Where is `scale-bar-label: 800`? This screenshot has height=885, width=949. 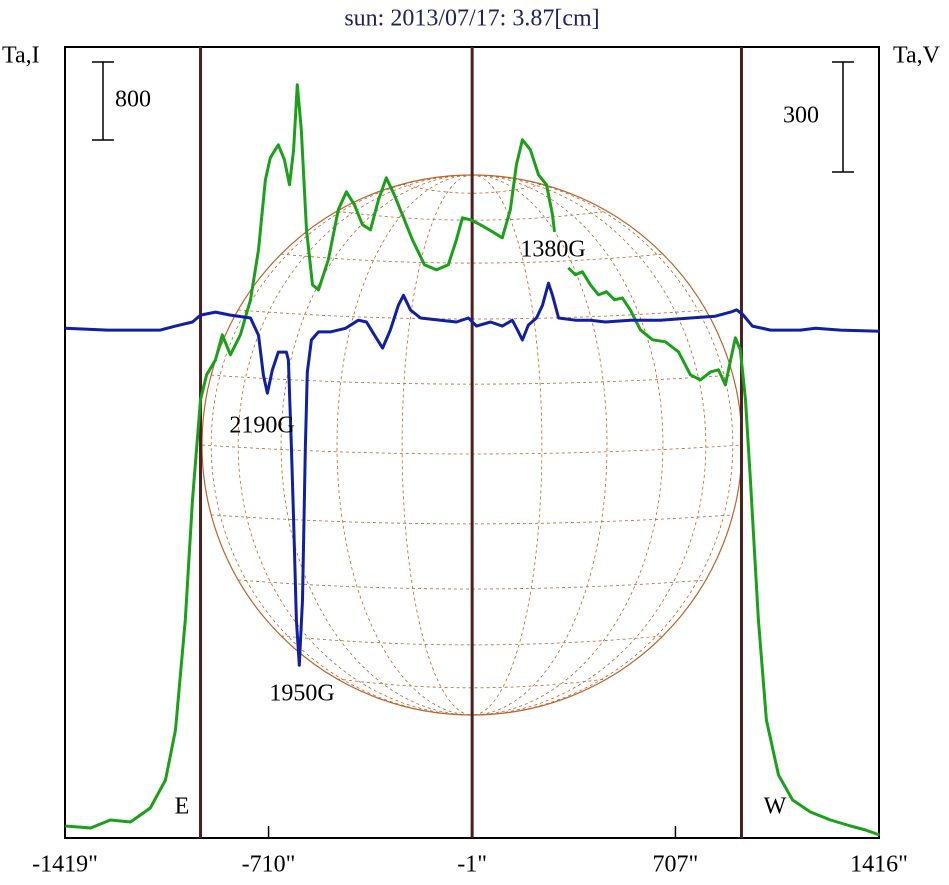 scale-bar-label: 800 is located at coordinates (133, 100).